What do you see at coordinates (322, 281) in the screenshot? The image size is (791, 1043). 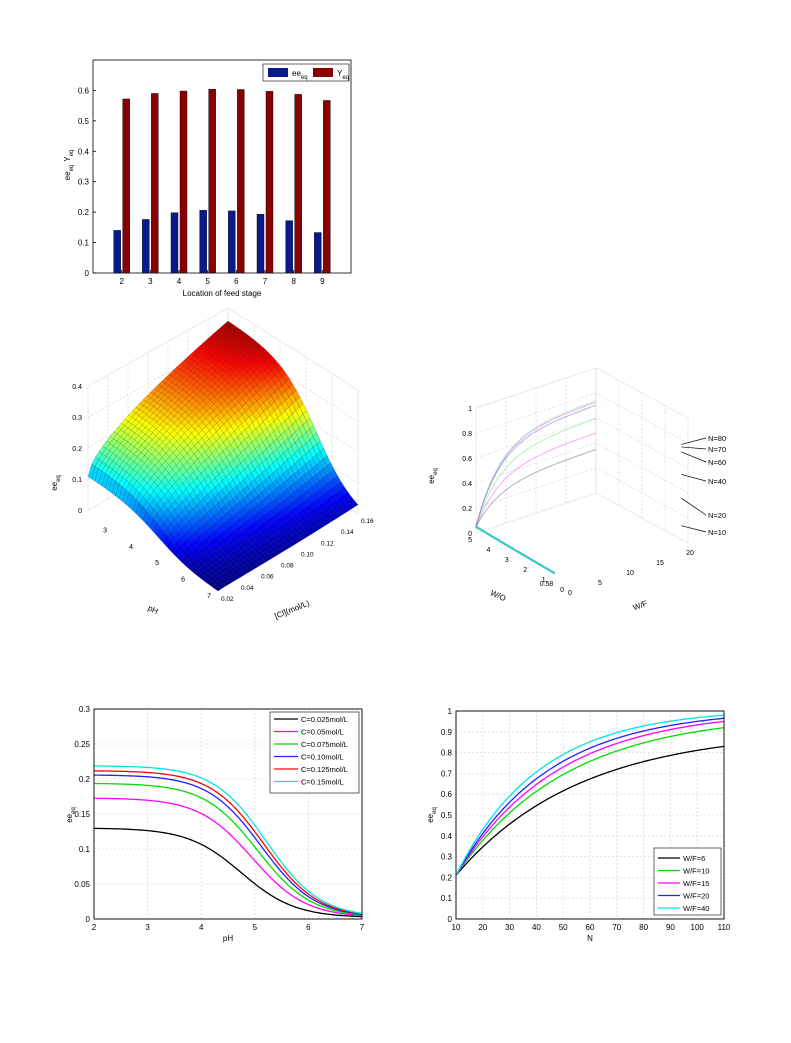 I see `x-tick-label: 9` at bounding box center [322, 281].